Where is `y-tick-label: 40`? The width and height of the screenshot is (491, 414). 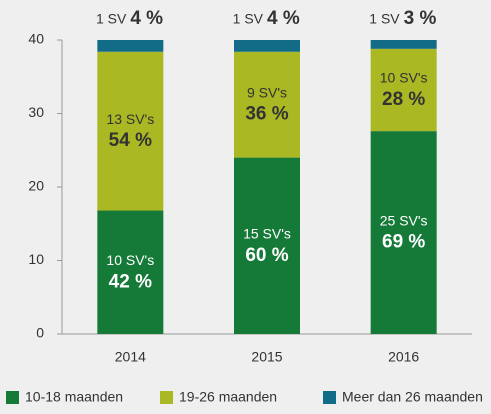
y-tick-label: 40 is located at coordinates (36, 39).